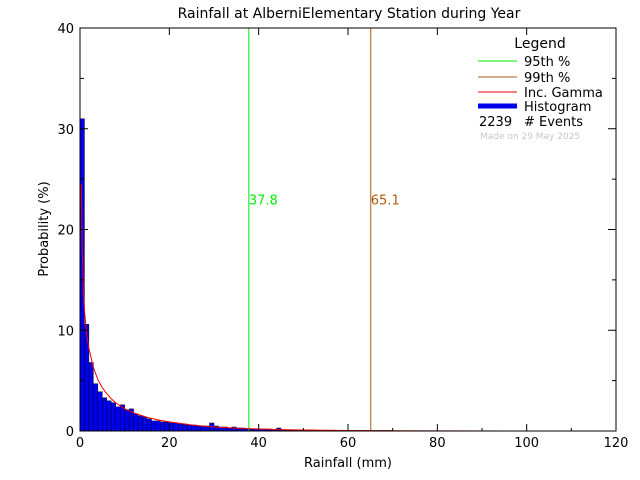  Describe the element at coordinates (563, 93) in the screenshot. I see `legend-label-gamma: Inc. Gamma` at that location.